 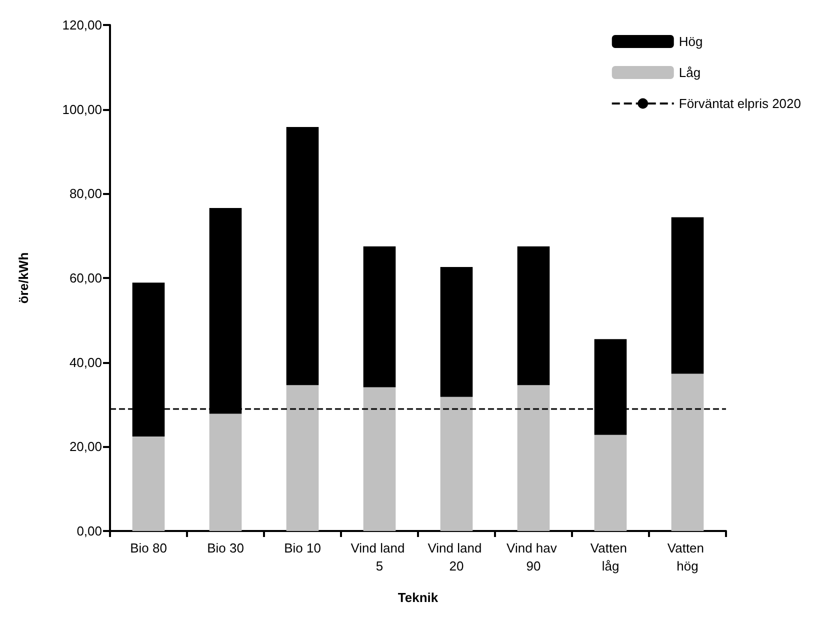 I want to click on legend-label: Hög, so click(x=690, y=41).